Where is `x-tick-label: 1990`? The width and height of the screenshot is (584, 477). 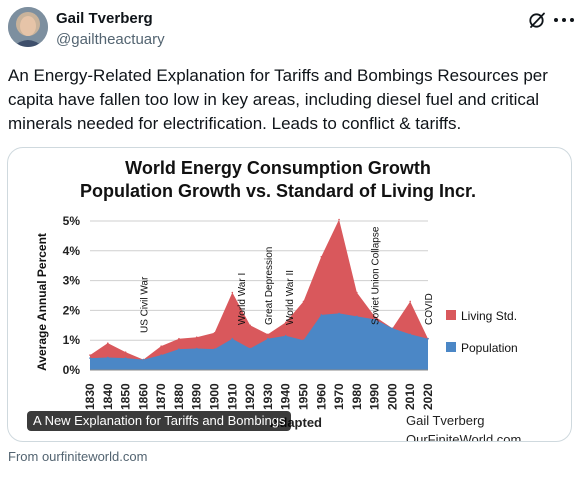 x-tick-label: 1990 is located at coordinates (375, 396).